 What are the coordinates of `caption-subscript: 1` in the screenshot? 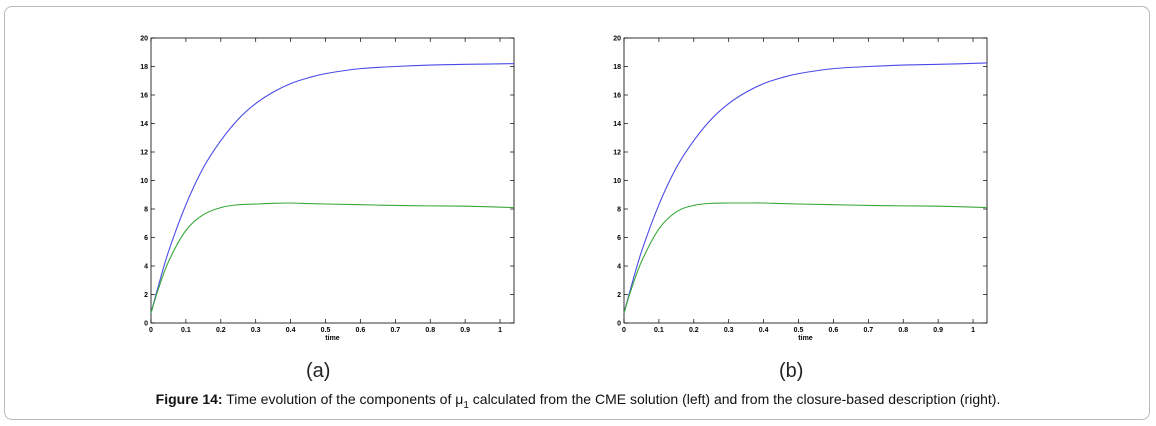 It's located at (466, 405).